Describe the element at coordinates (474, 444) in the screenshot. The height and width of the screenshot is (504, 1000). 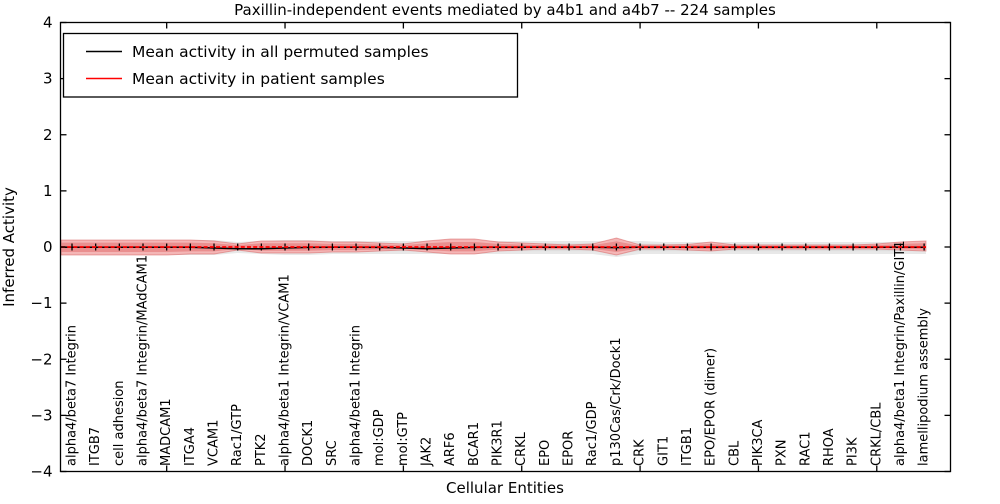
I see `entity-label: BCAR1` at that location.